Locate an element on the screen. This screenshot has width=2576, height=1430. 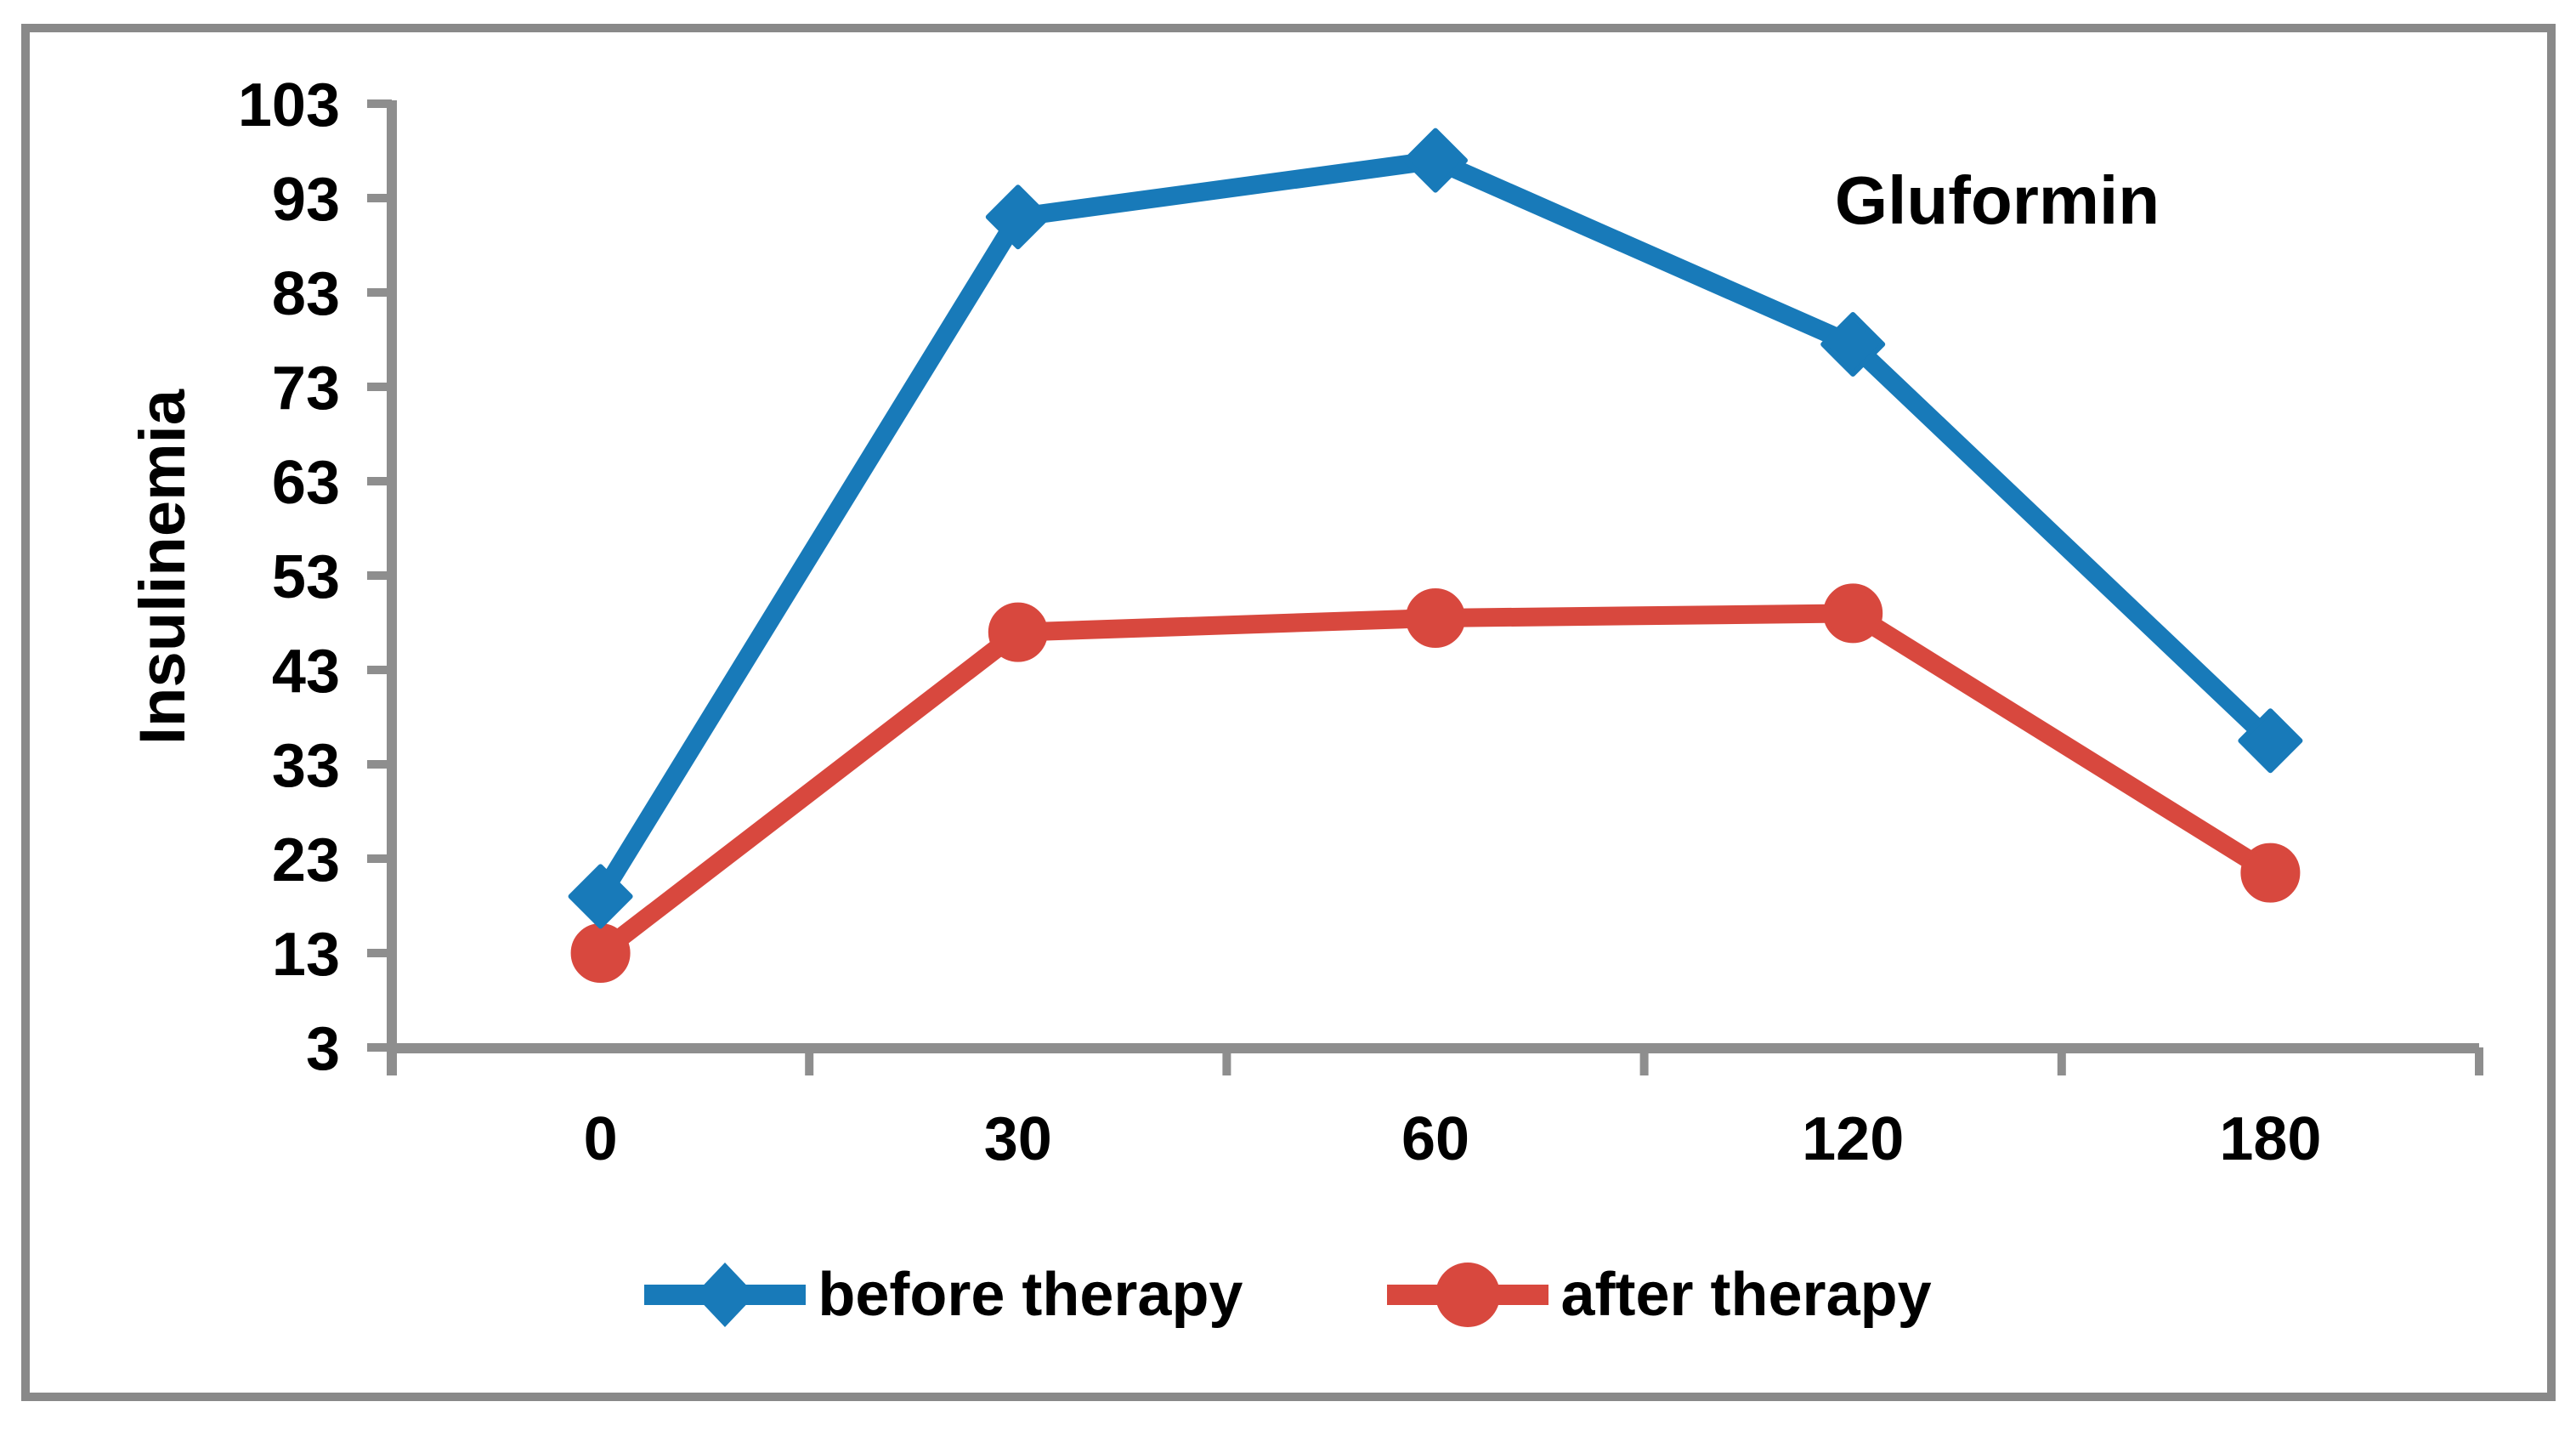
y-tick-label: 93 is located at coordinates (306, 200).